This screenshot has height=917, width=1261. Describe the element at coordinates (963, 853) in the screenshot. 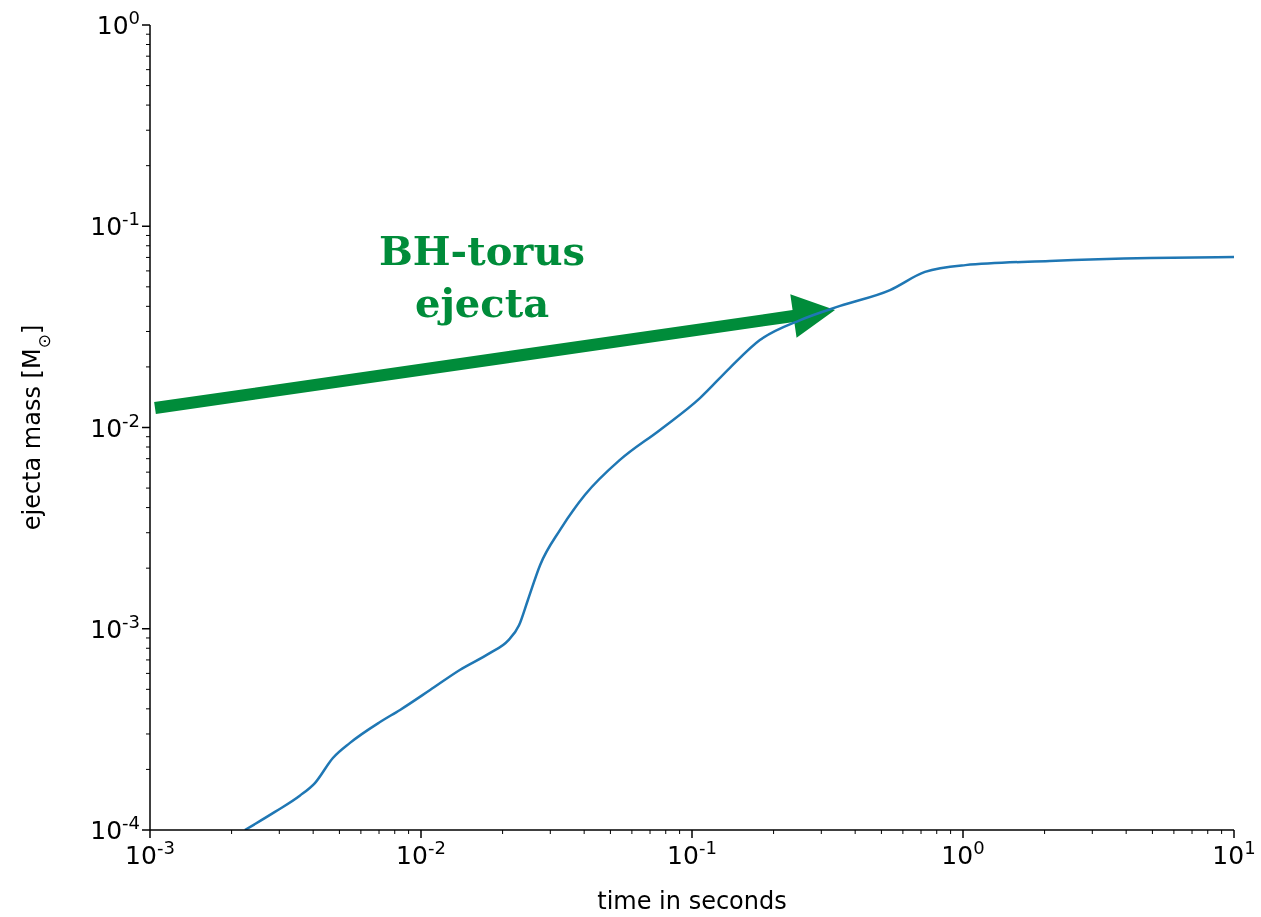

I see `x-tick-label: 10$^{0}$` at that location.